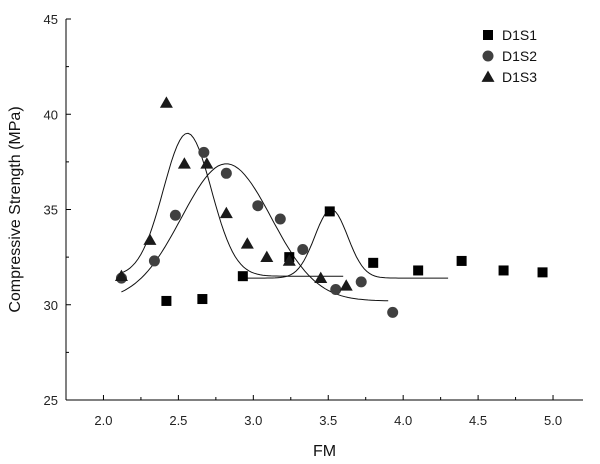  Describe the element at coordinates (478, 420) in the screenshot. I see `x-tick-label: 4.5` at that location.